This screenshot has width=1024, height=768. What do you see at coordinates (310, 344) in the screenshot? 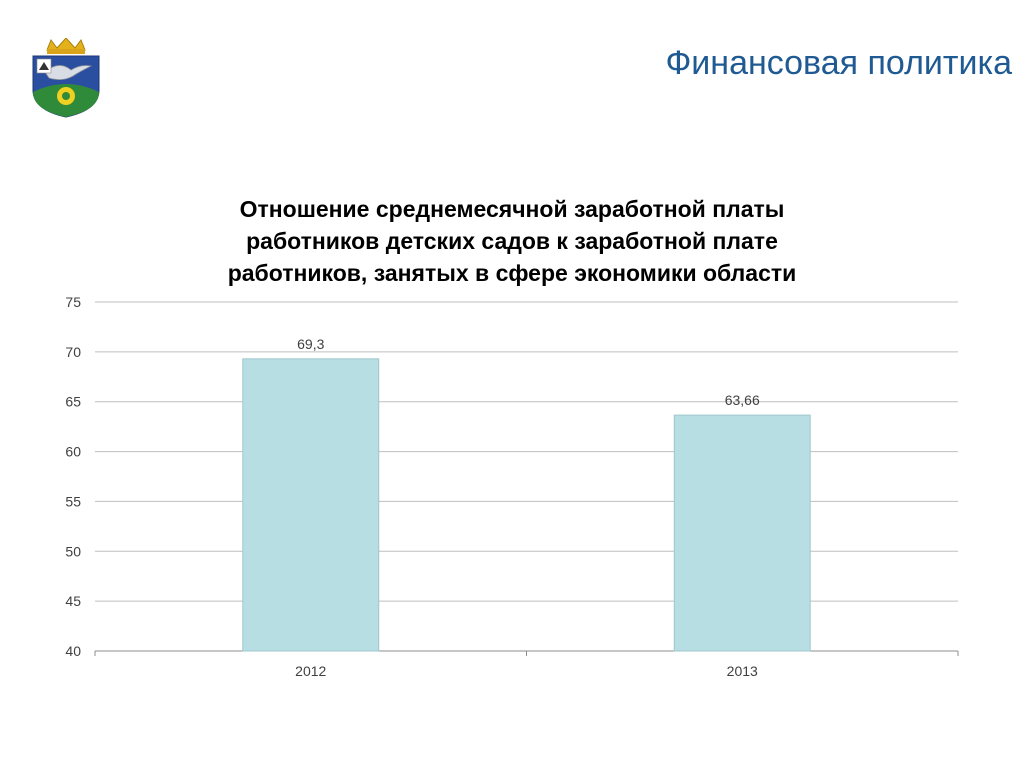
I see `data-label: 69,3` at bounding box center [310, 344].